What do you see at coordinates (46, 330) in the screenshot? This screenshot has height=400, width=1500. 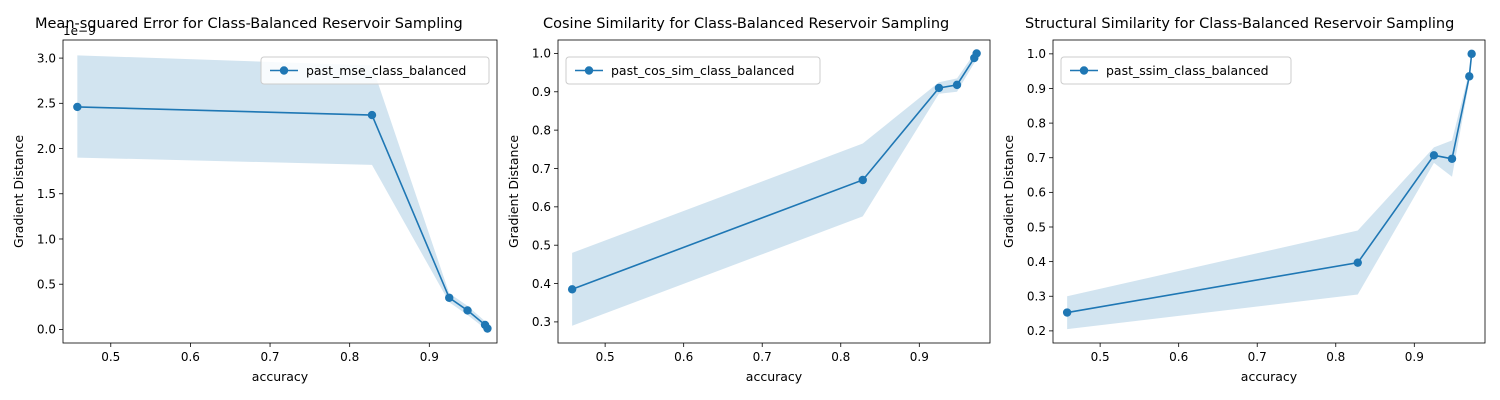 I see `y-tick-label: 0.0` at bounding box center [46, 330].